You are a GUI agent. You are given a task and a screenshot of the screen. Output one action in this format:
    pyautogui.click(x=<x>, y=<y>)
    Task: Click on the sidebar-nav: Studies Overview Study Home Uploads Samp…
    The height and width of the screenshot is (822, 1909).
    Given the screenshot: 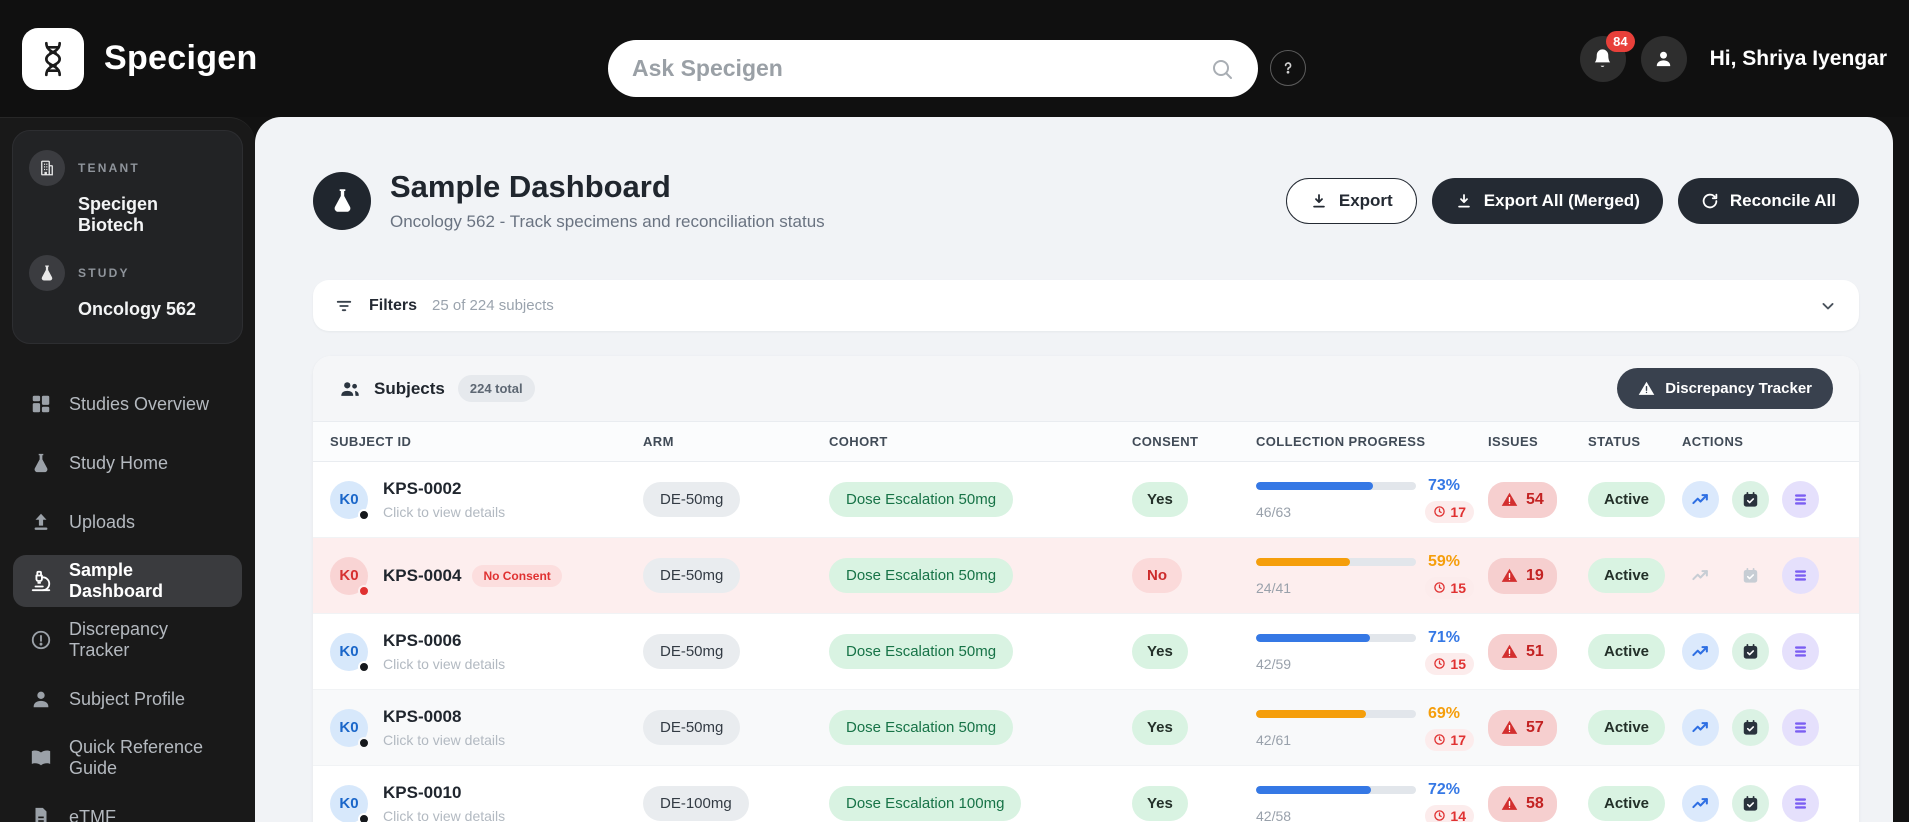 What is the action you would take?
    pyautogui.click(x=127, y=600)
    